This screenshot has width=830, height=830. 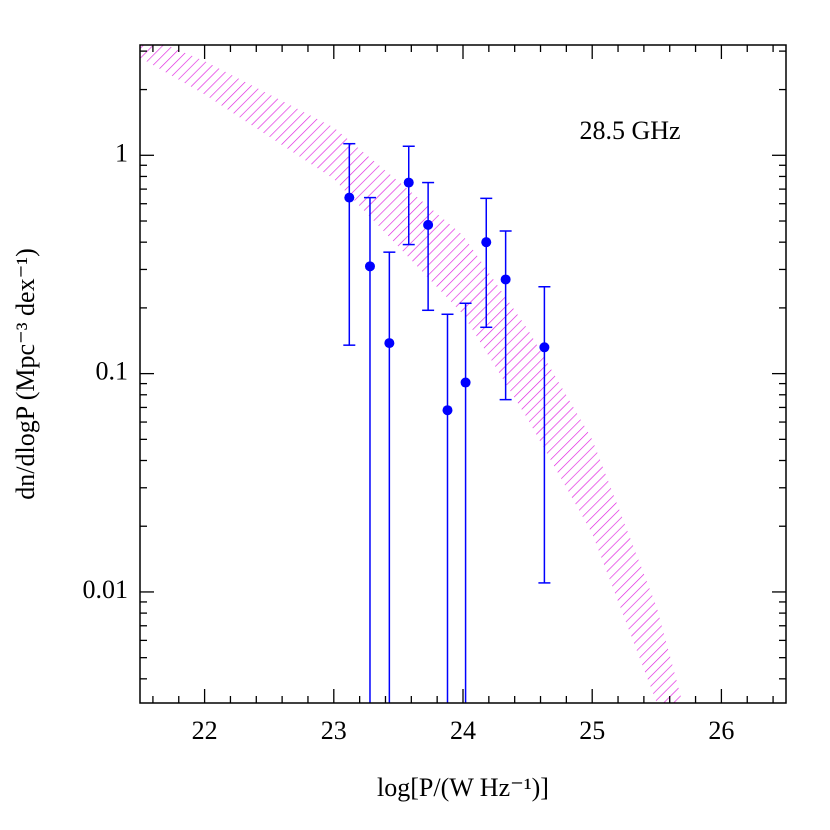 What do you see at coordinates (629, 130) in the screenshot?
I see `annotation: 28.5 GHz` at bounding box center [629, 130].